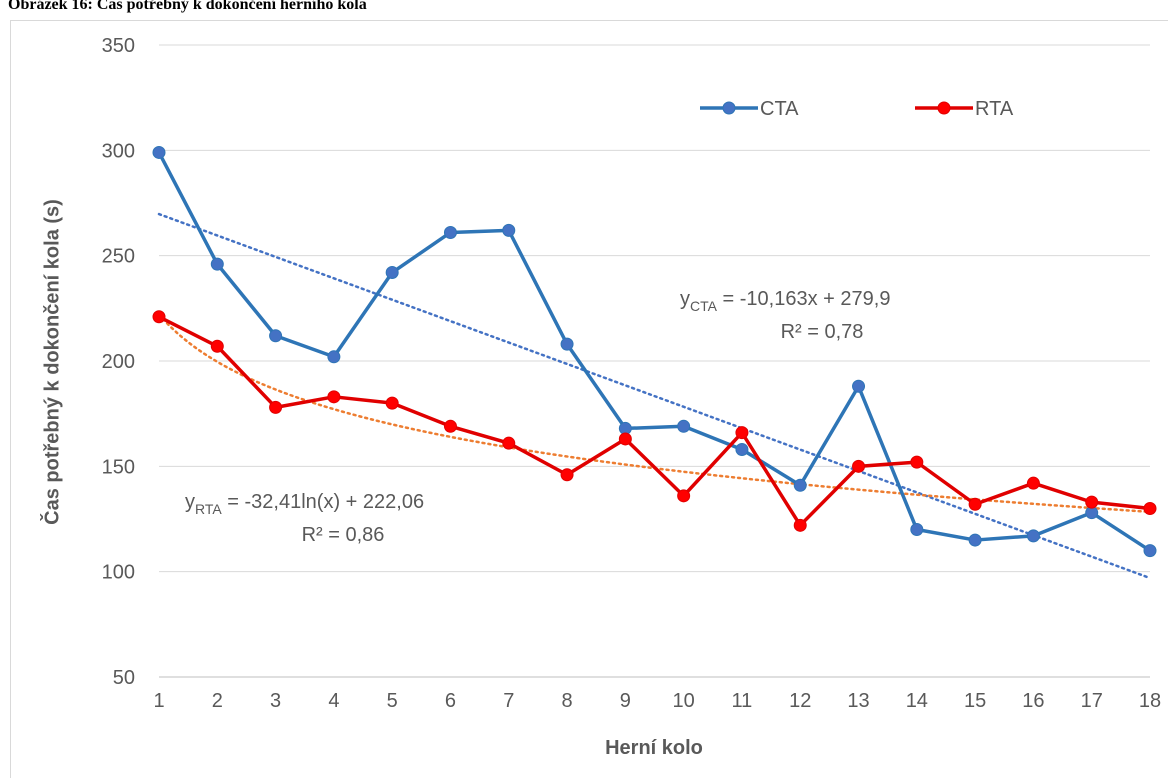  Describe the element at coordinates (1150, 701) in the screenshot. I see `x-tick-label: 18` at that location.